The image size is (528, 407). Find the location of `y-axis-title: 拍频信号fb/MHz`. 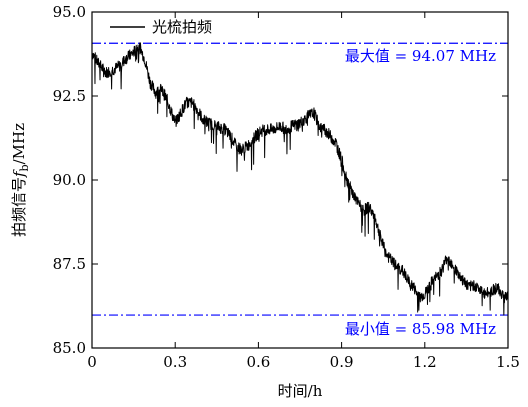

y-axis-title: 拍频信号fb/MHz is located at coordinates (20, 180).